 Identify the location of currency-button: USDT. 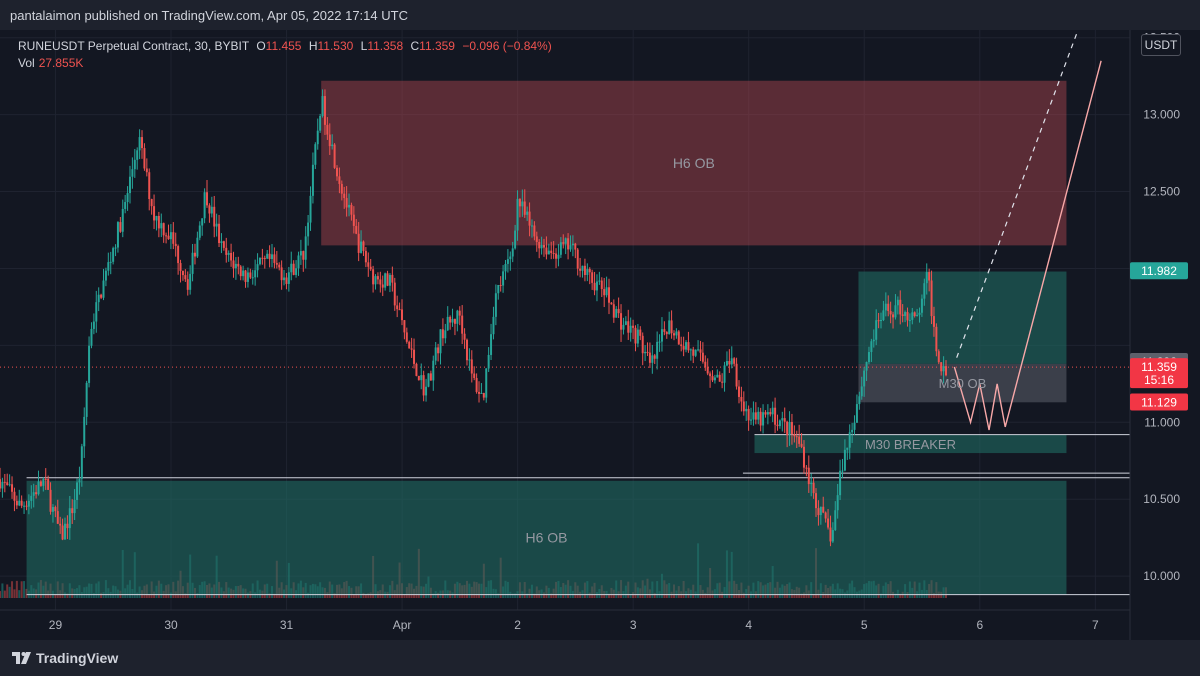
(1161, 45).